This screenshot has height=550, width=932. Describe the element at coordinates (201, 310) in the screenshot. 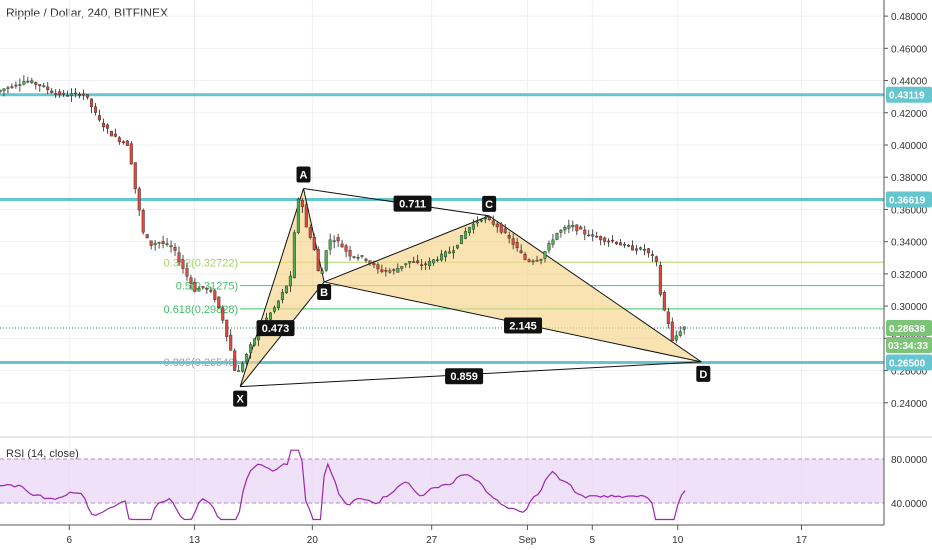

I see `fib-label: 0.618(0.29828)` at that location.